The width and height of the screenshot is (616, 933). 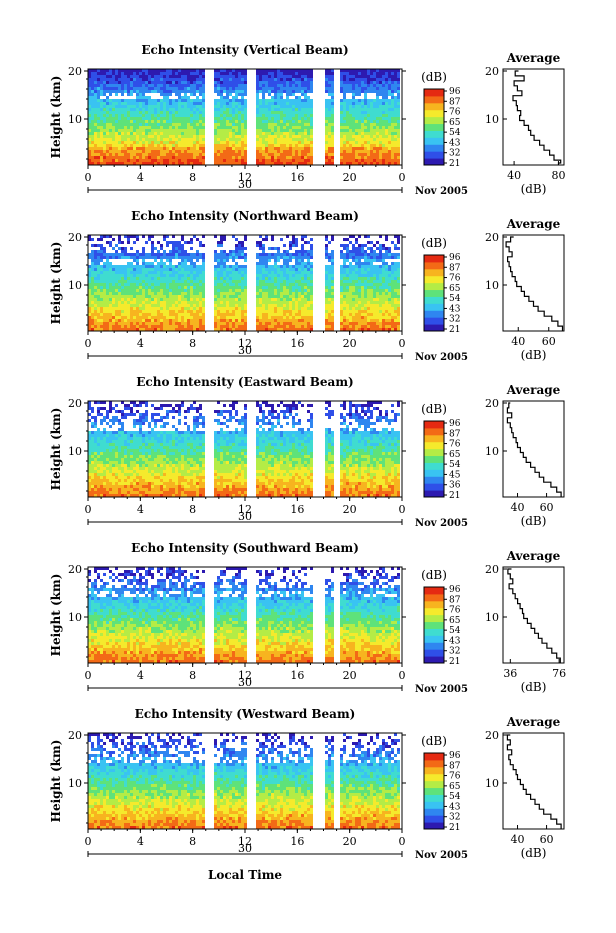 What do you see at coordinates (492, 71) in the screenshot?
I see `avg-y-tick-label: 20` at bounding box center [492, 71].